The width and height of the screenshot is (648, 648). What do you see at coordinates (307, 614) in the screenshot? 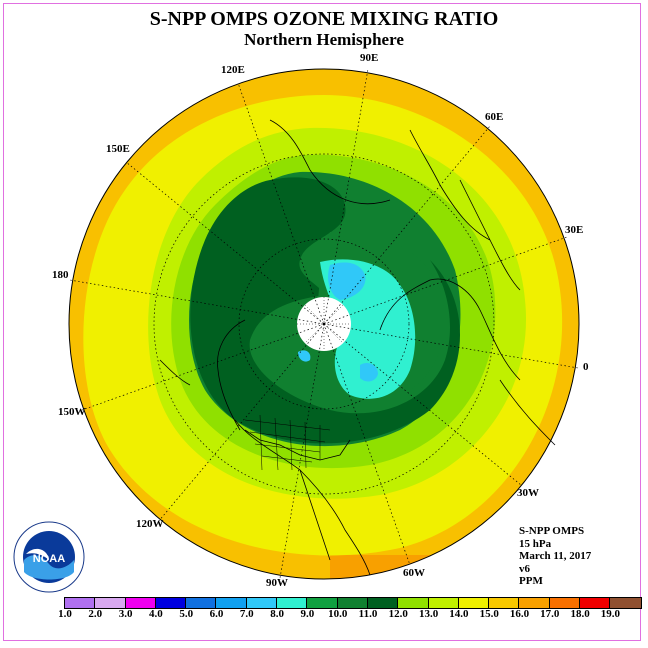
I see `colorbar-tick-label: 9.0` at bounding box center [307, 614].